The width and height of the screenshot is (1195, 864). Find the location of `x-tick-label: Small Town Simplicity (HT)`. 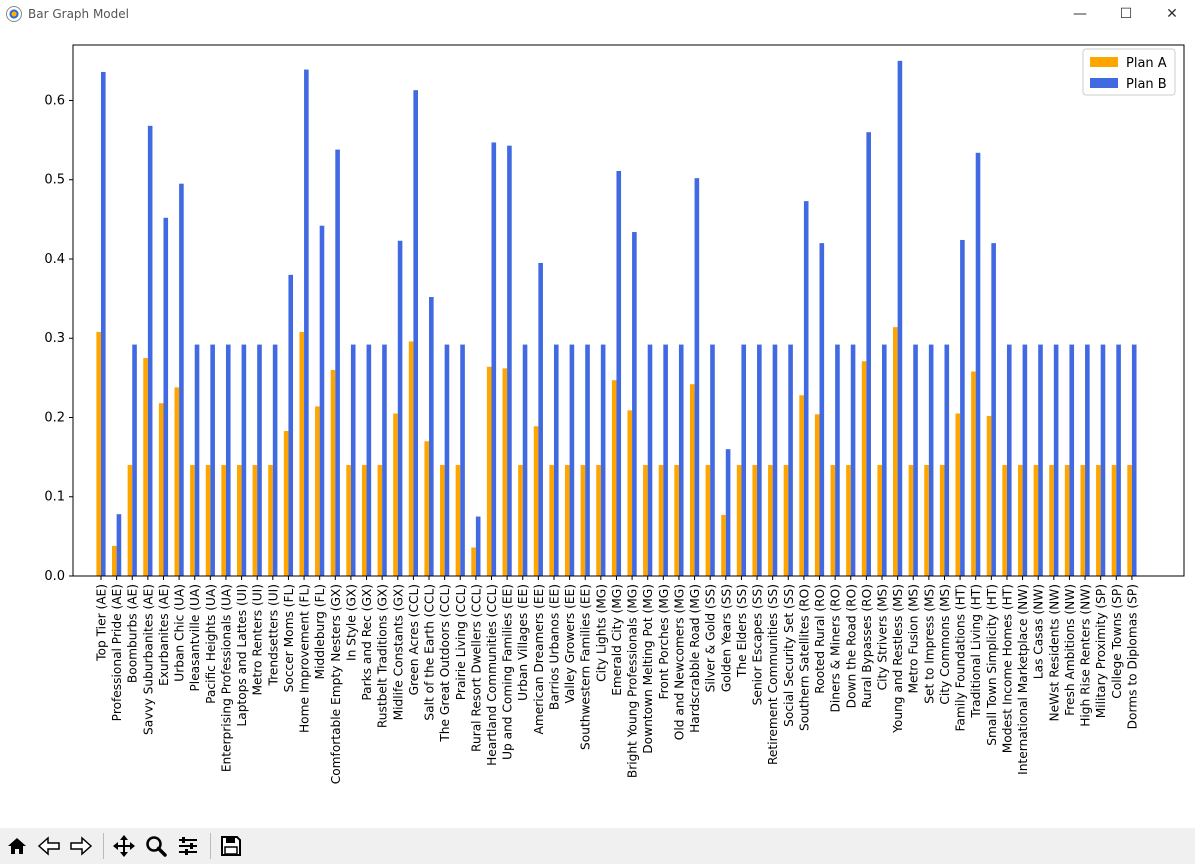

x-tick-label: Small Town Simplicity (HT) is located at coordinates (992, 665).